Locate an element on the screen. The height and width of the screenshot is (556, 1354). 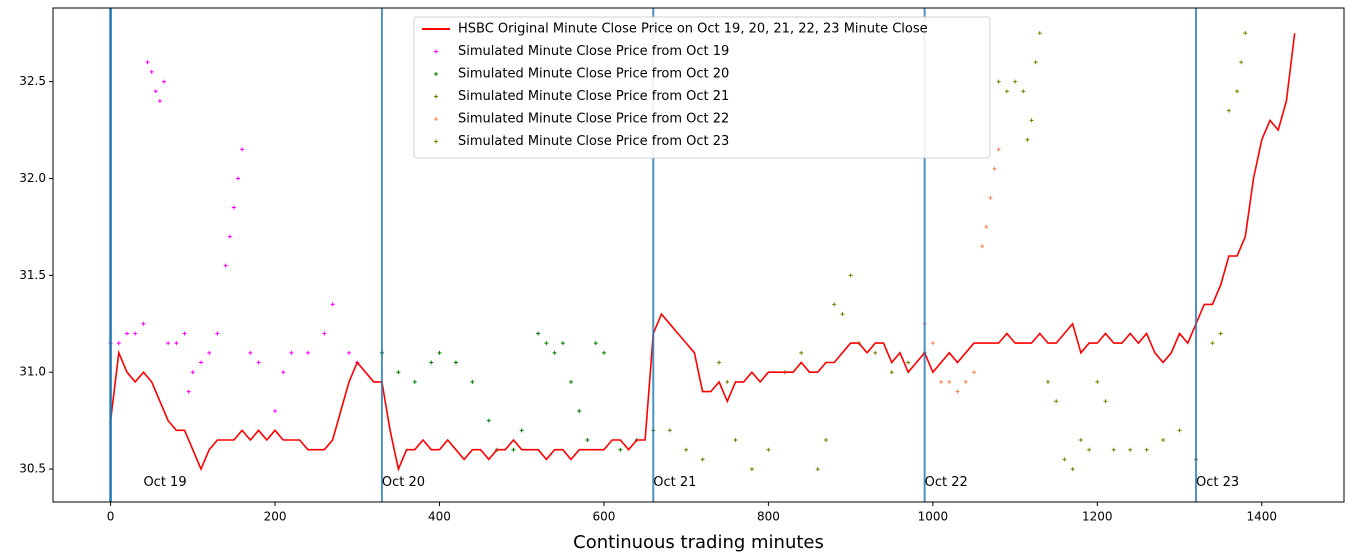
legend-label: Simulated Minute Close Price from Oct 20 is located at coordinates (593, 74).